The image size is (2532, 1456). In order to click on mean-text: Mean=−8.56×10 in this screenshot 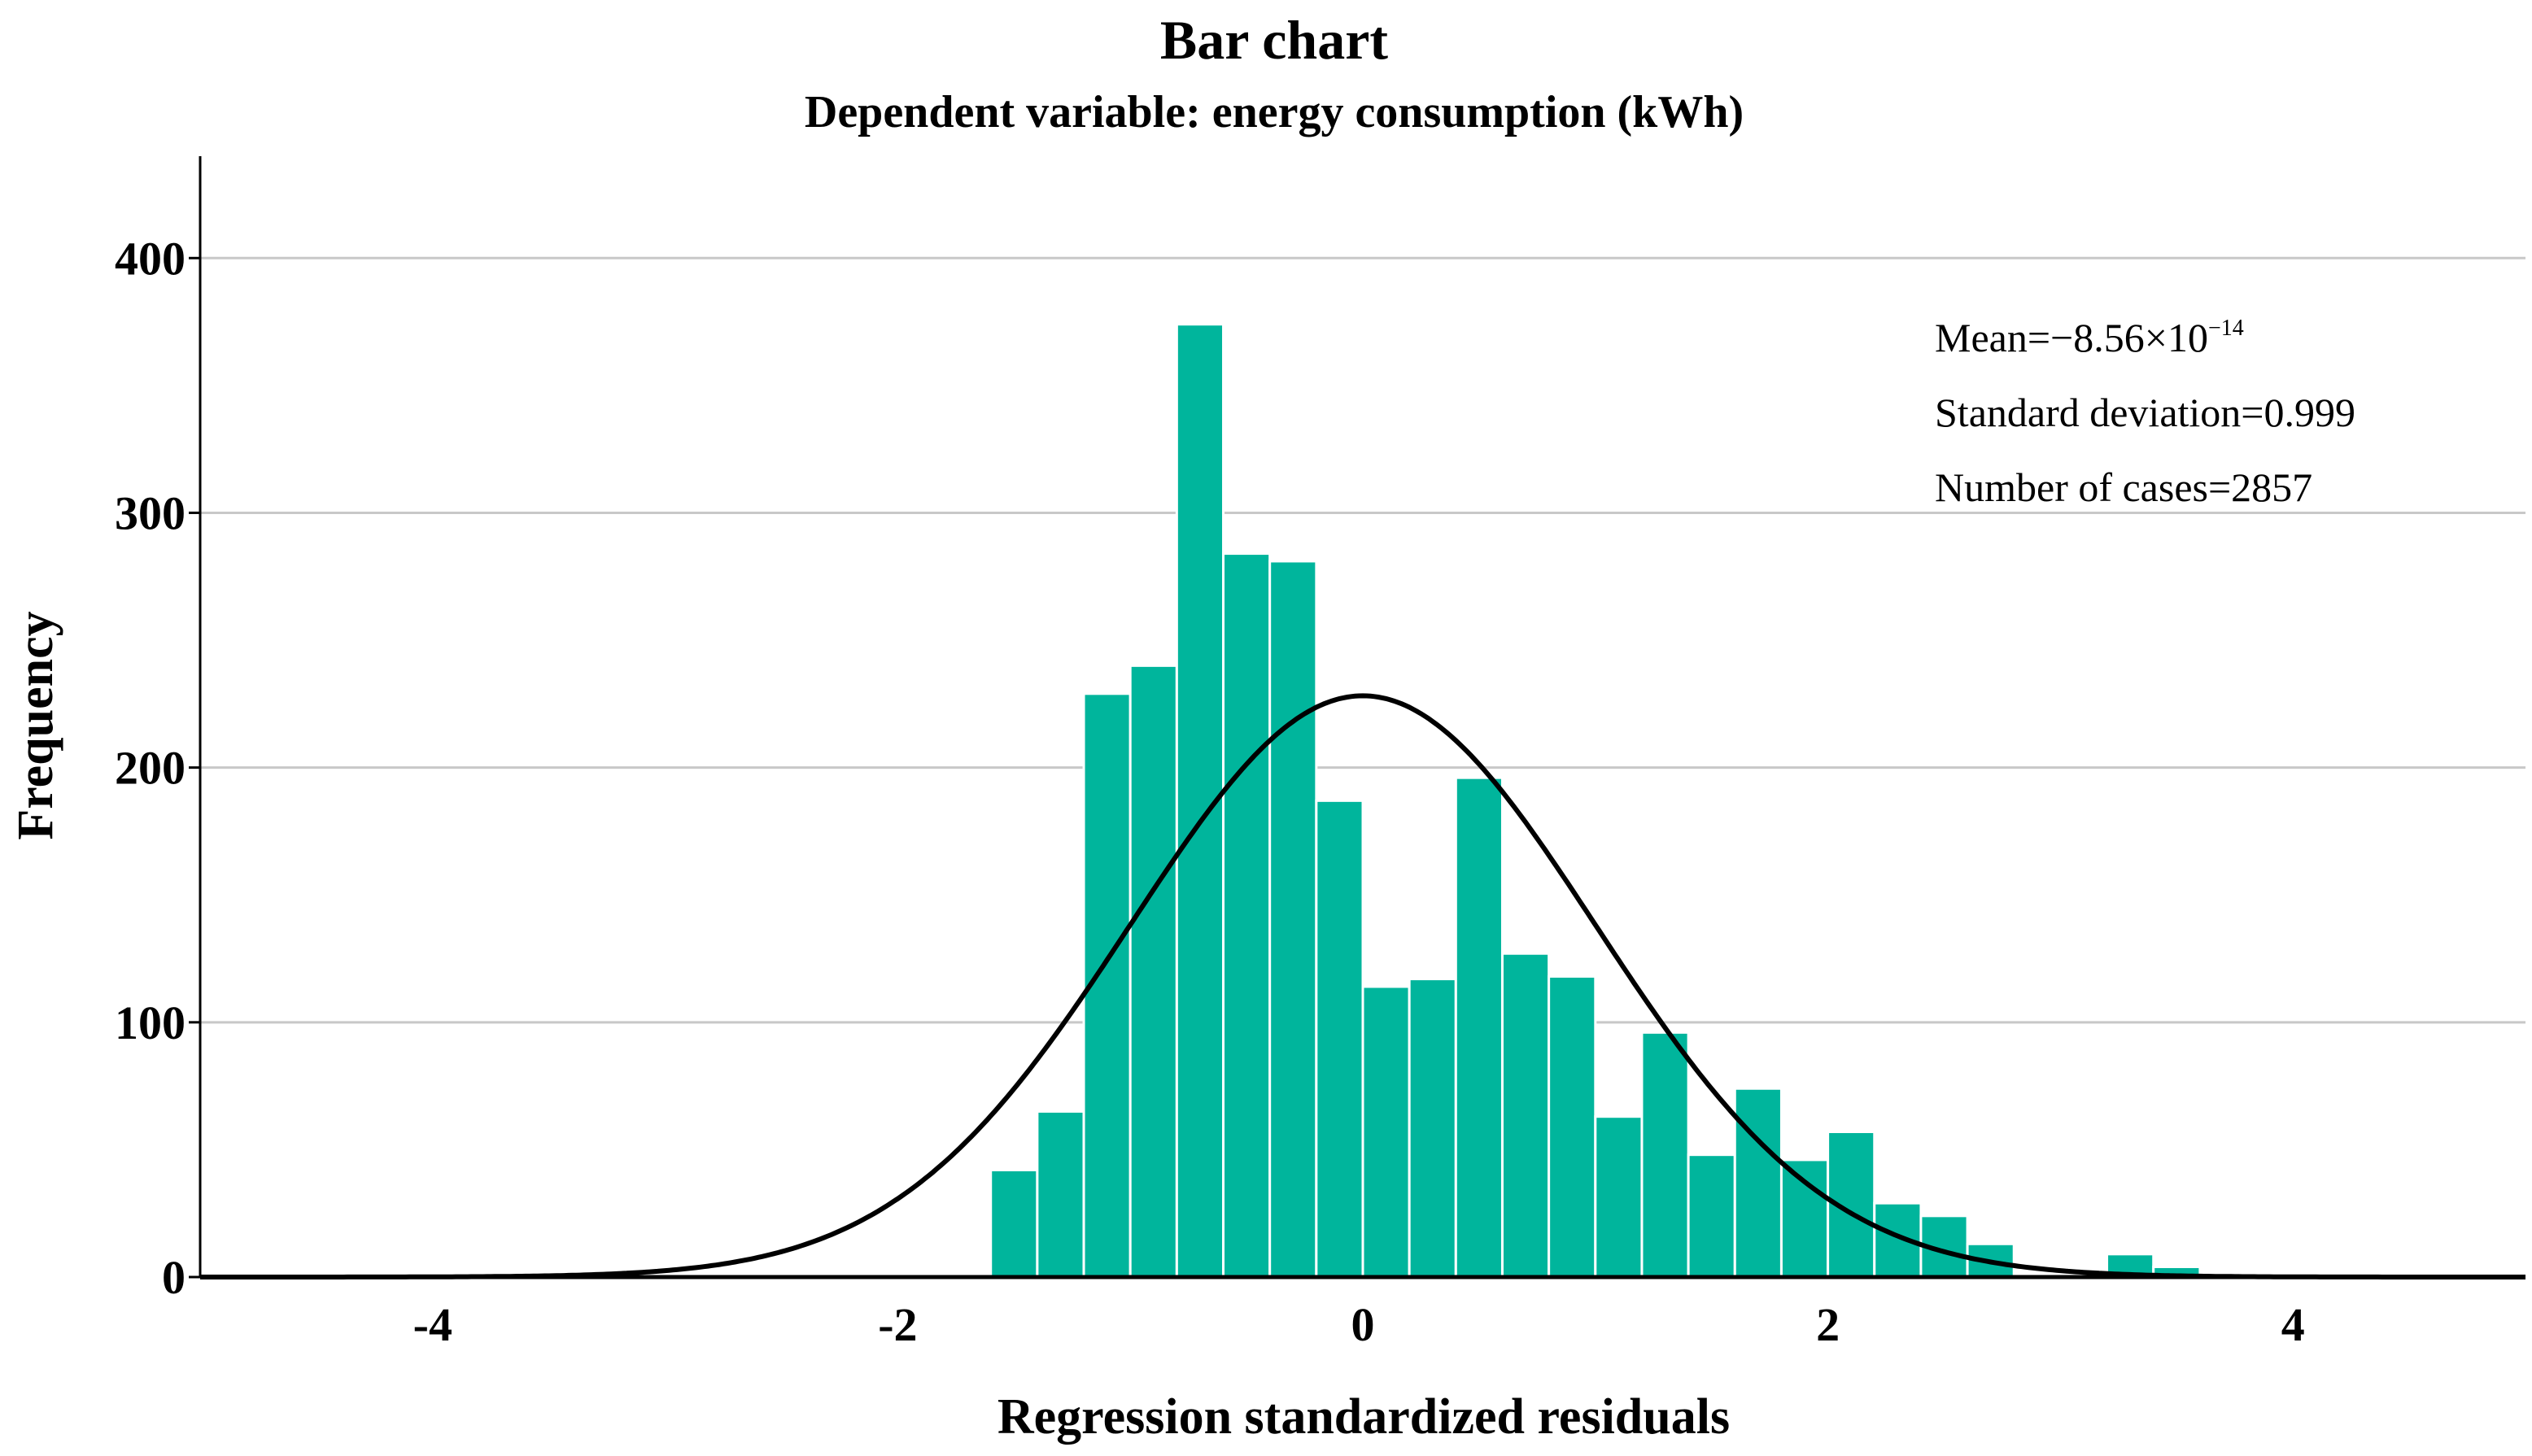, I will do `click(2071, 337)`.